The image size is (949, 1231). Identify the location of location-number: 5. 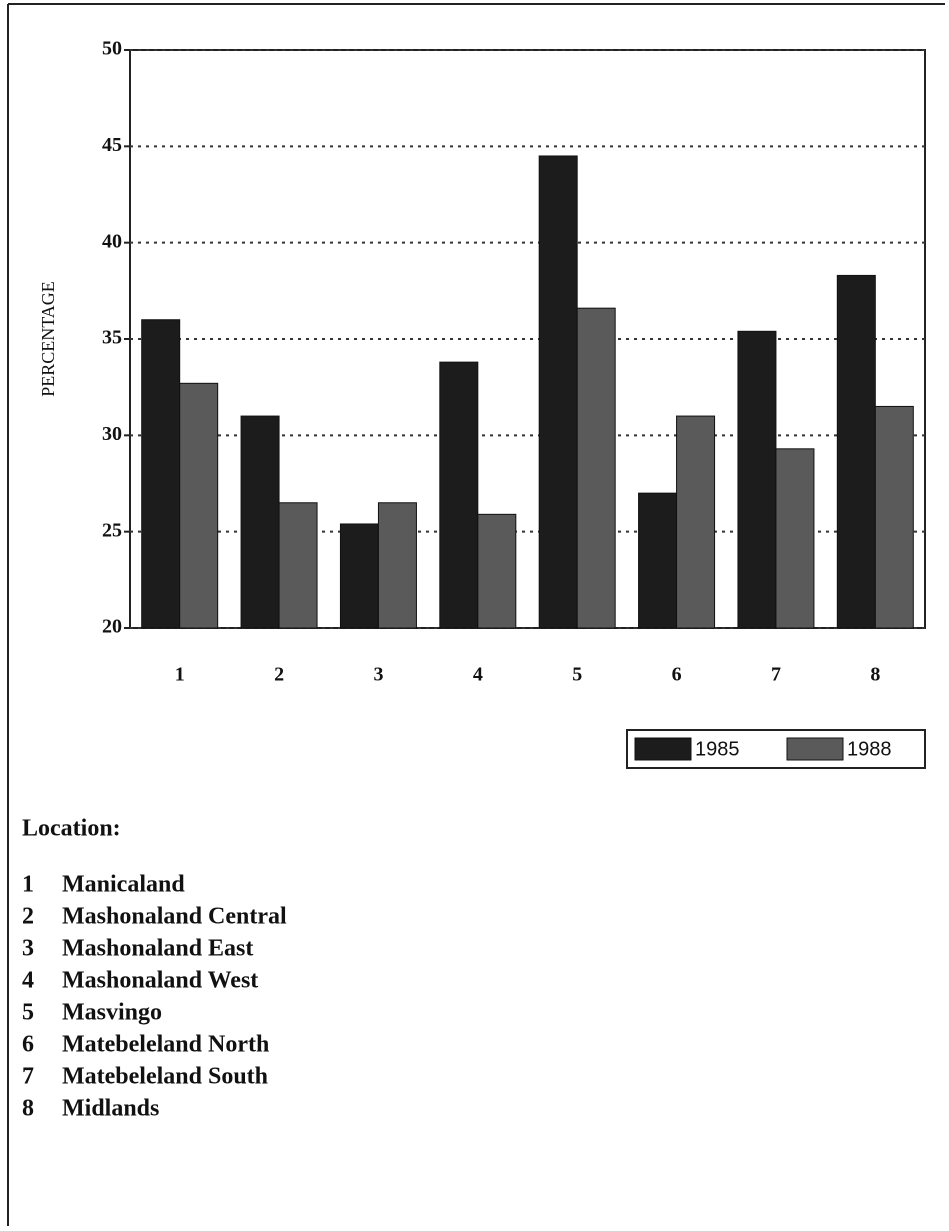
(28, 1013).